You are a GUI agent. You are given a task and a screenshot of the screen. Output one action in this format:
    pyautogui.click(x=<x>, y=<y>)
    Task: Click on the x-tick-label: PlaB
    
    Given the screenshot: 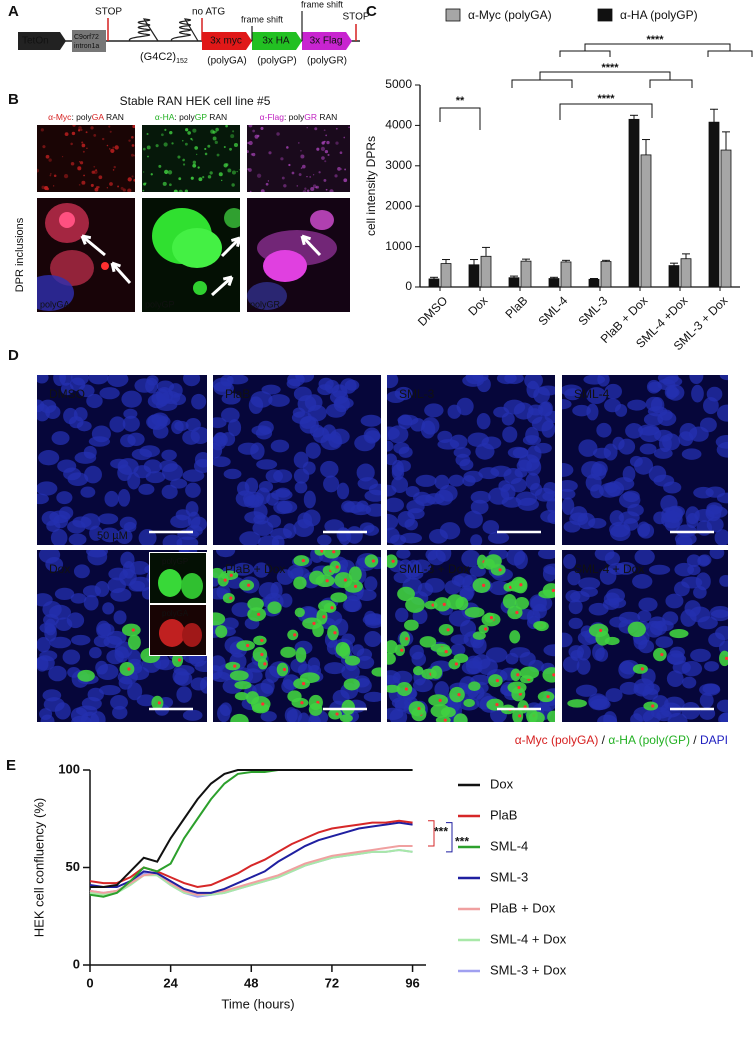 What is the action you would take?
    pyautogui.click(x=517, y=307)
    